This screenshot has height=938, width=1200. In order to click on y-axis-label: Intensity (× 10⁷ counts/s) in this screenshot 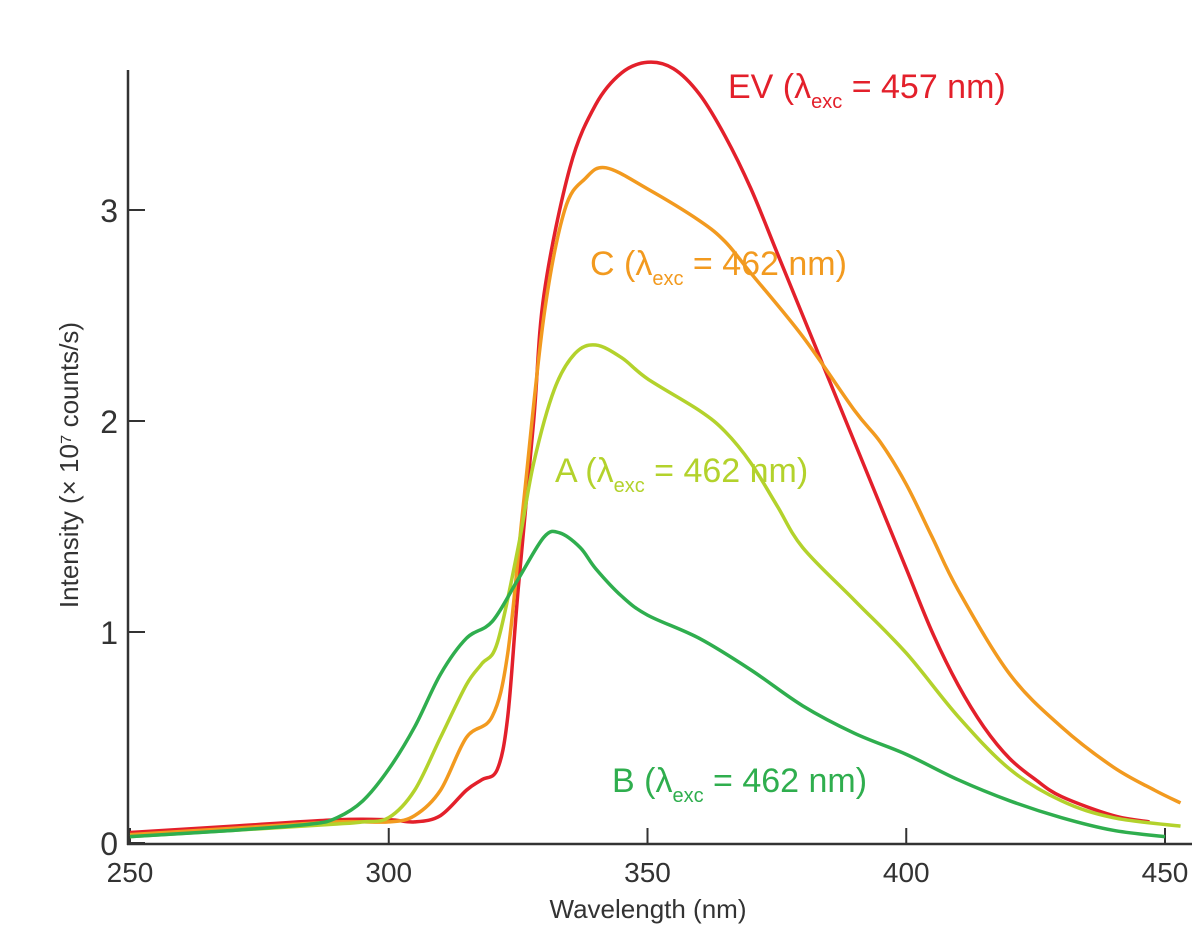, I will do `click(69, 465)`.